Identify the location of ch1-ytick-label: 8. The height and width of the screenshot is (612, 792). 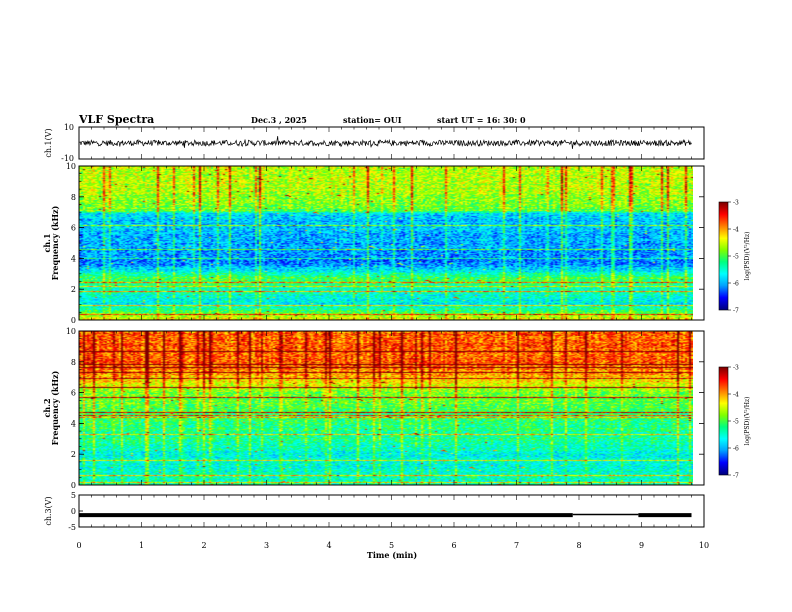
(73, 197).